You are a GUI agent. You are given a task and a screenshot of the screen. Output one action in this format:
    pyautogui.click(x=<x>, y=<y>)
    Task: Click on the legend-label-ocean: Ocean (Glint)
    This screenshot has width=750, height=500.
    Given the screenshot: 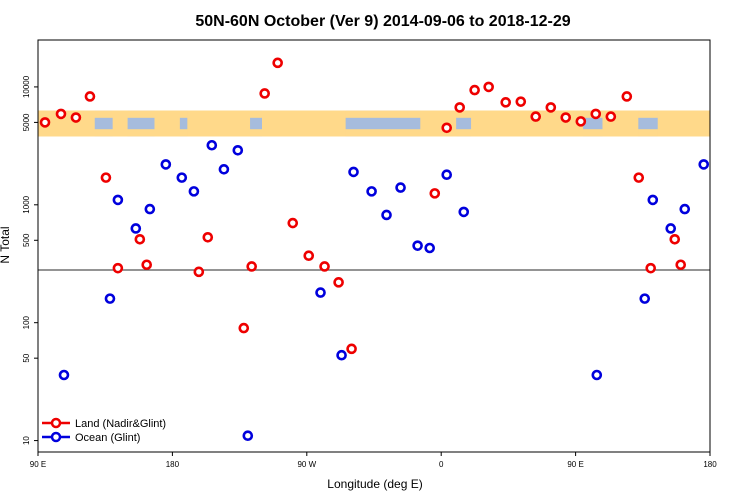 What is the action you would take?
    pyautogui.click(x=107, y=438)
    